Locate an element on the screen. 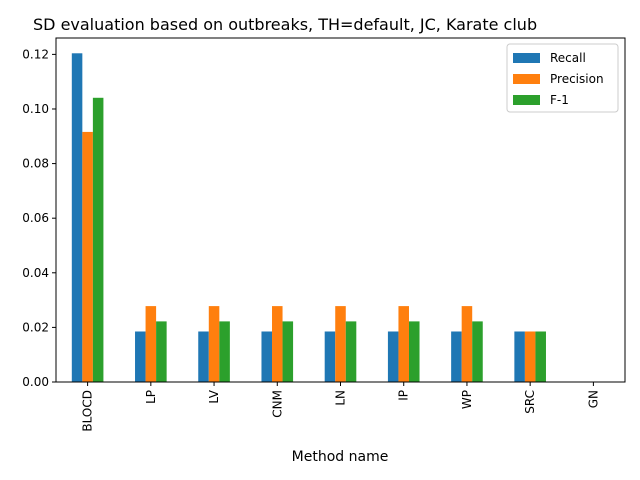 This screenshot has height=480, width=640. x-tick-label: LN is located at coordinates (341, 398).